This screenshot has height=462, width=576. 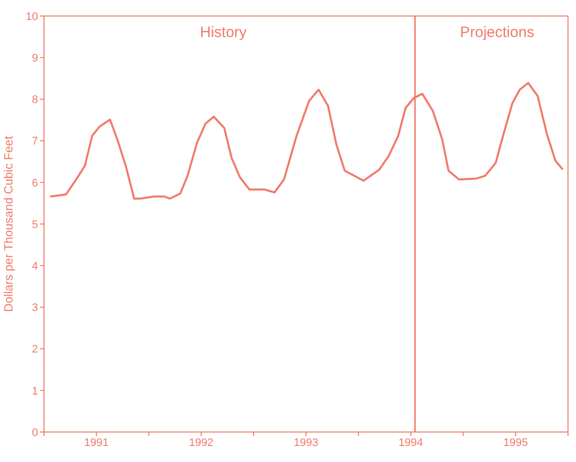 I want to click on y-tick-label: 7, so click(x=35, y=142).